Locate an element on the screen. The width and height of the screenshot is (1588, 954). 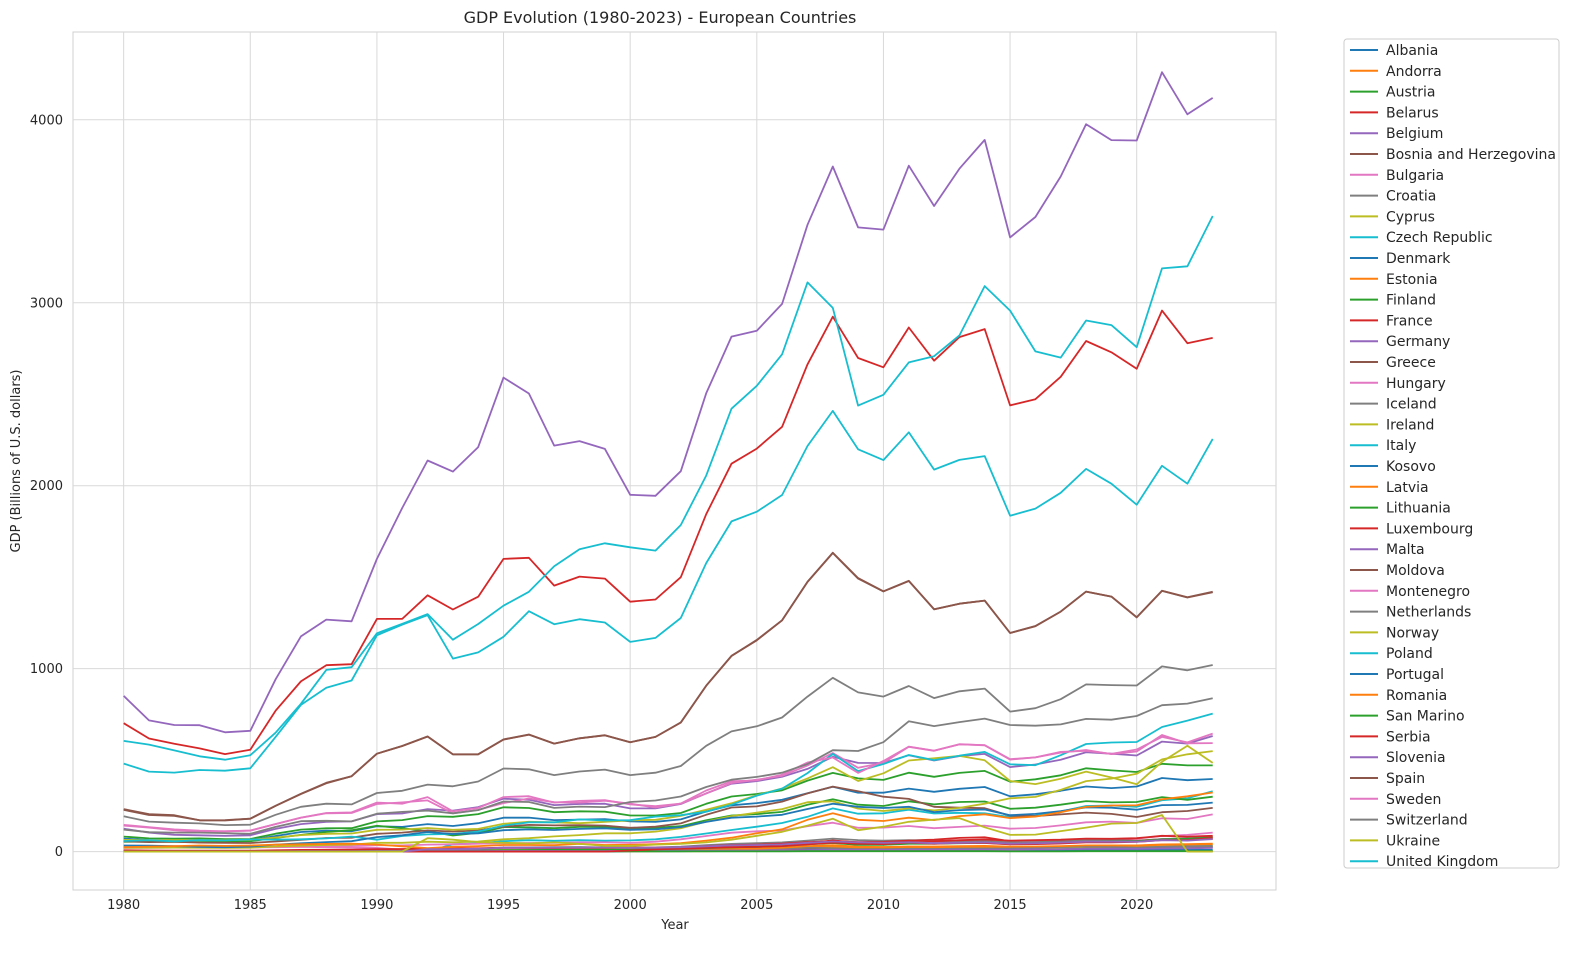
legend-item-latvia: Latvia is located at coordinates (1389, 488).